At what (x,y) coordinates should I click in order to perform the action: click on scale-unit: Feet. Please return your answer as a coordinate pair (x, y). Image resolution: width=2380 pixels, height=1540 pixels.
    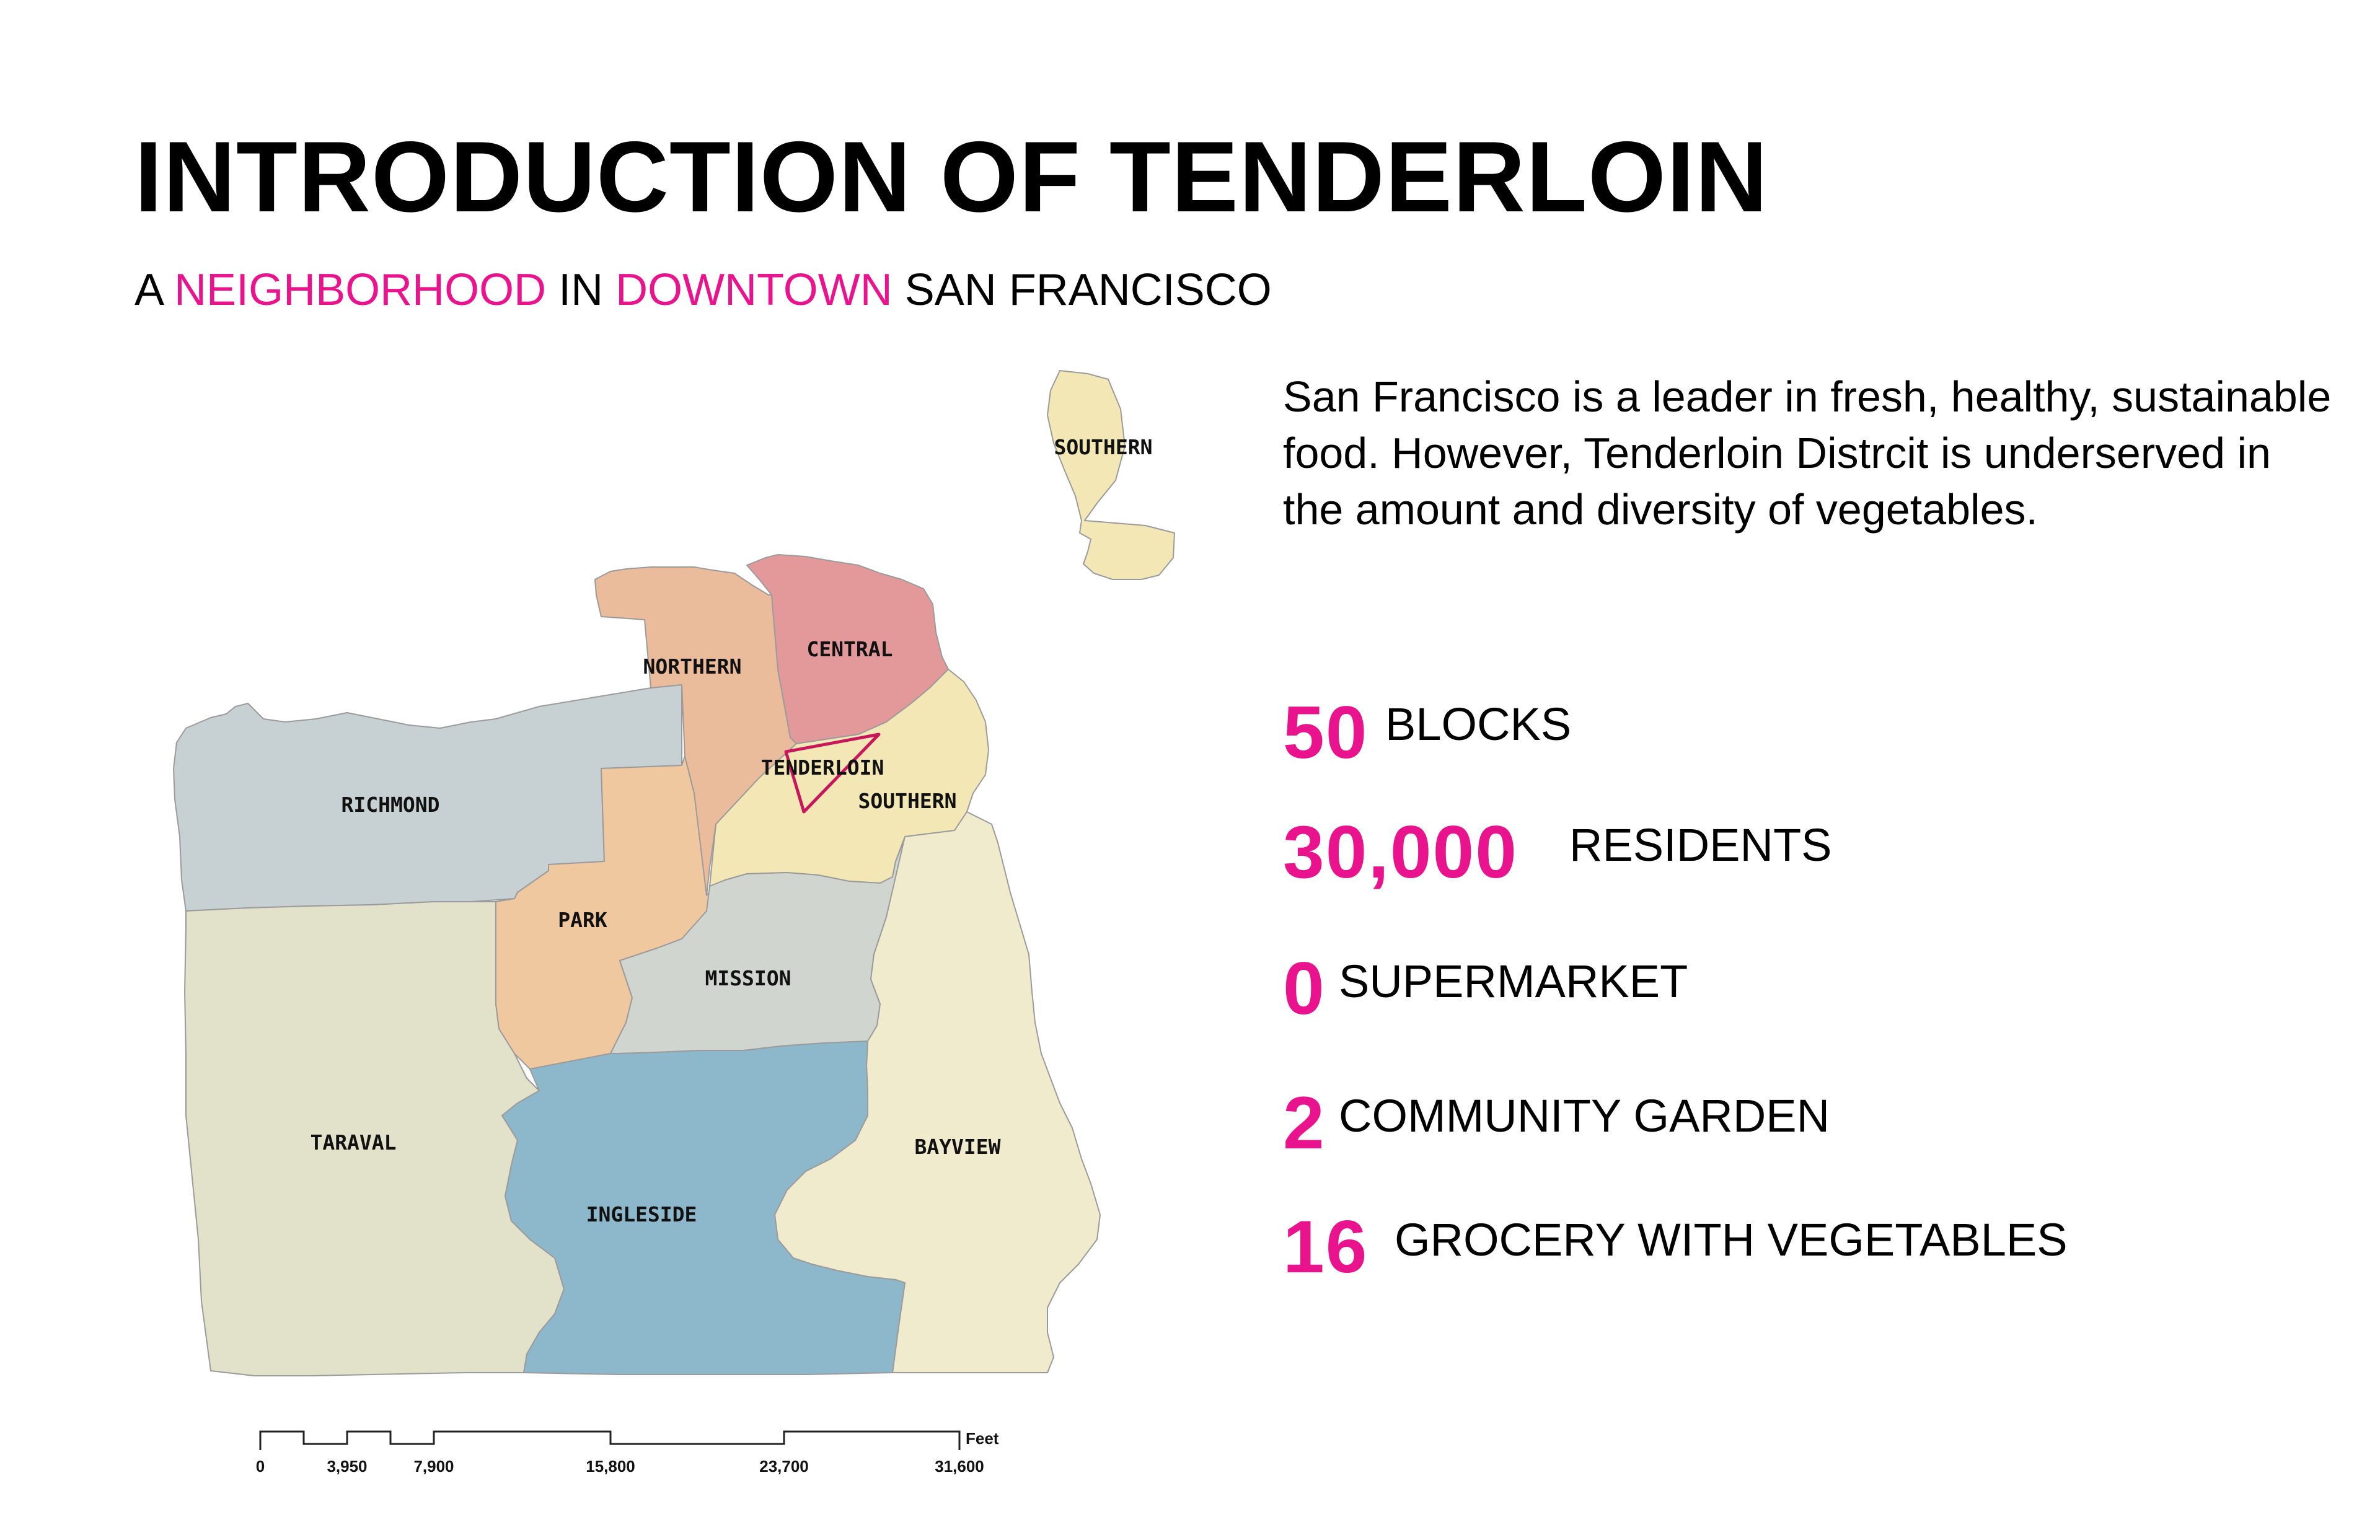
    Looking at the image, I should click on (982, 1438).